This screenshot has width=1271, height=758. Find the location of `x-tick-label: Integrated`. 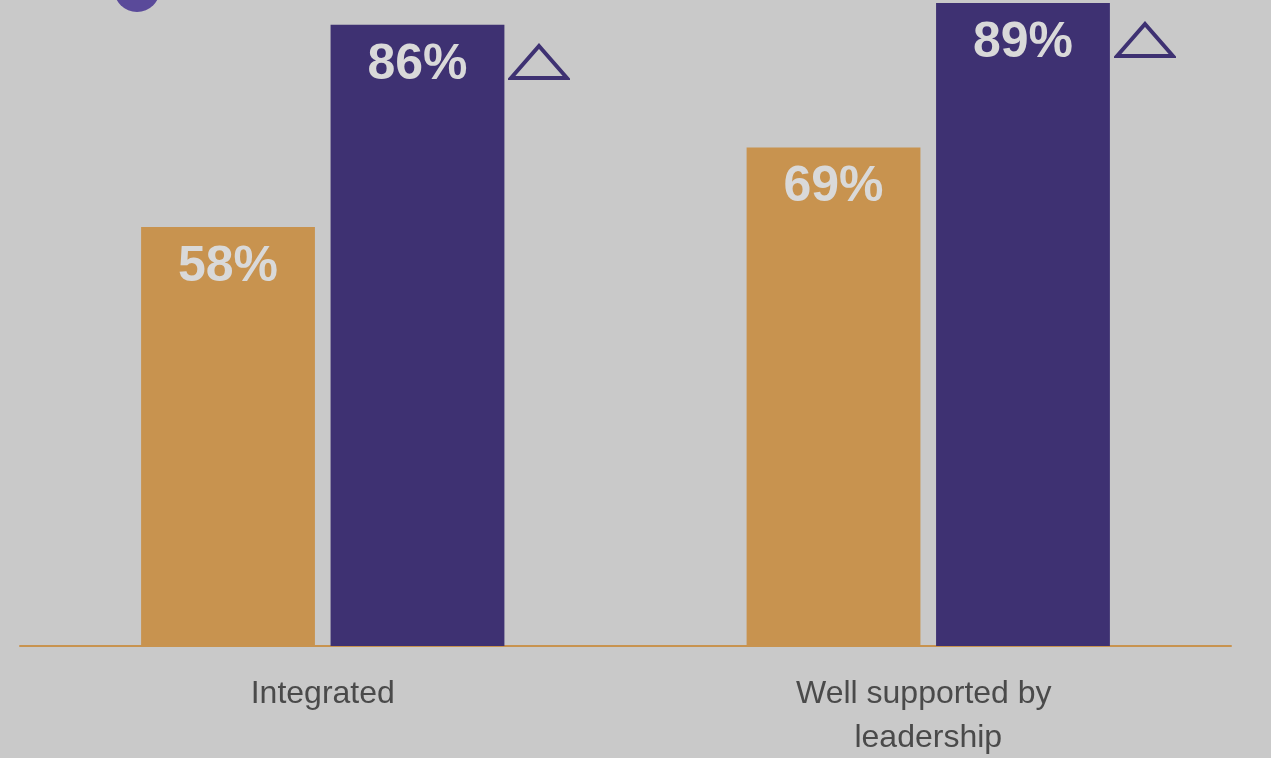

x-tick-label: Integrated is located at coordinates (322, 692).